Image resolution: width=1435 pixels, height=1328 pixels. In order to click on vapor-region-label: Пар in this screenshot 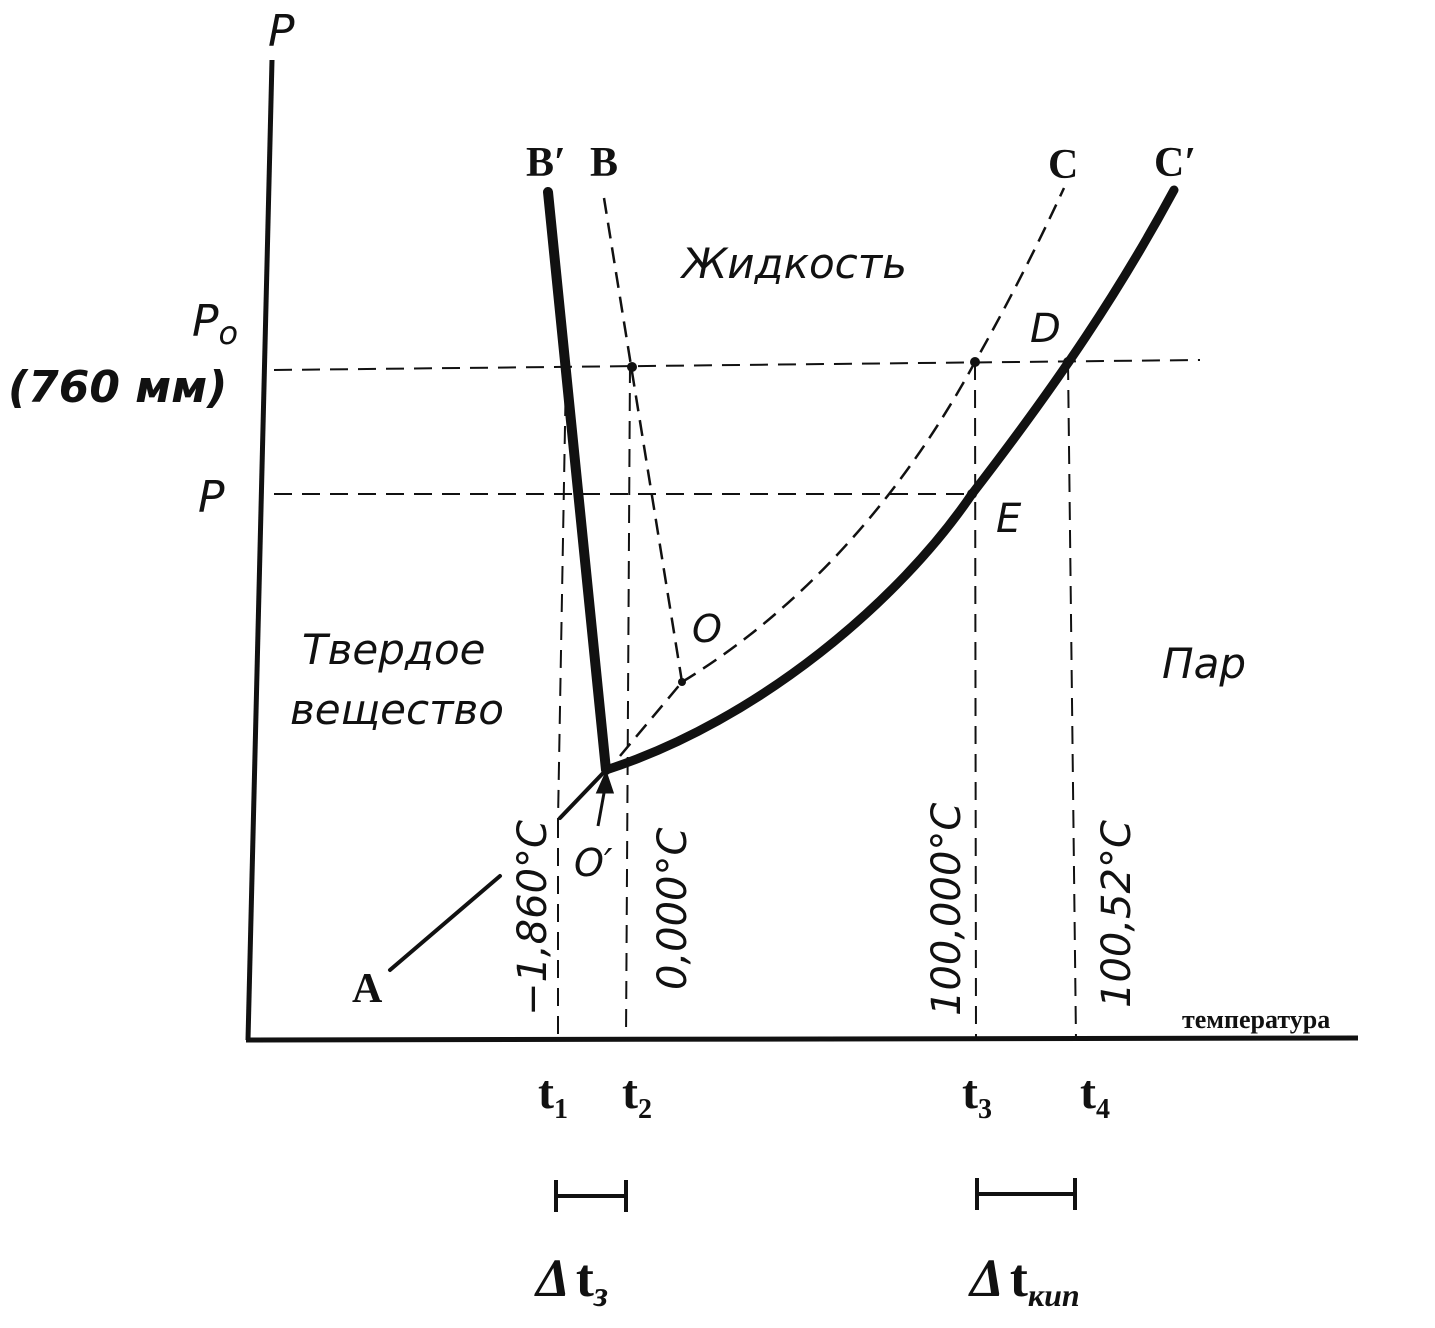, I will do `click(1204, 663)`.